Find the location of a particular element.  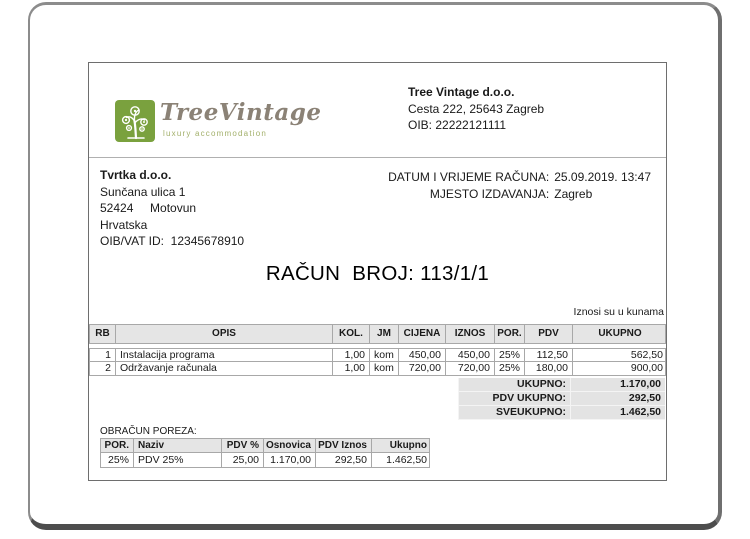

col-header-por: POR. is located at coordinates (509, 334).